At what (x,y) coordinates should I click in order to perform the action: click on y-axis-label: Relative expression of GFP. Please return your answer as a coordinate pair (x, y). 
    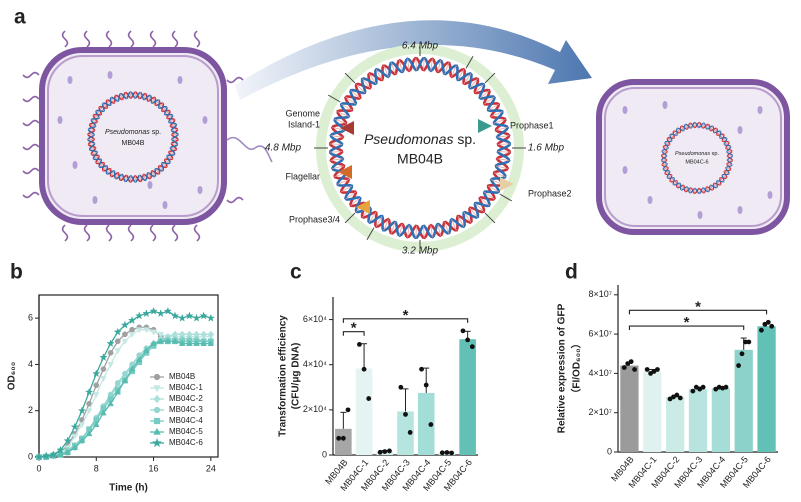
    Looking at the image, I should click on (562, 368).